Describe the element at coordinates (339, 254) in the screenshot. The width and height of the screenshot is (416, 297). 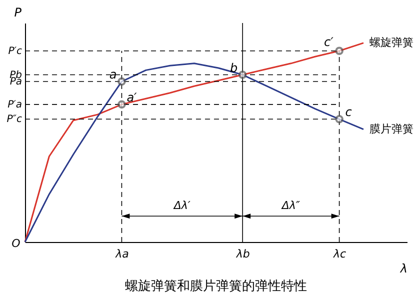
I see `x-tick-label: λc` at that location.